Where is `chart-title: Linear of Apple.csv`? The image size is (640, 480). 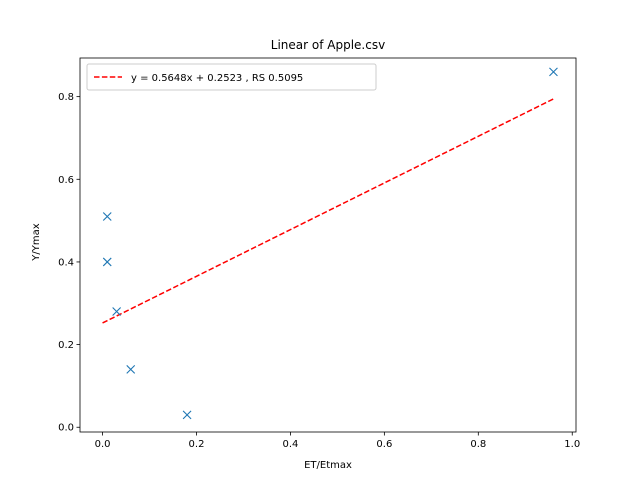
chart-title: Linear of Apple.csv is located at coordinates (328, 45).